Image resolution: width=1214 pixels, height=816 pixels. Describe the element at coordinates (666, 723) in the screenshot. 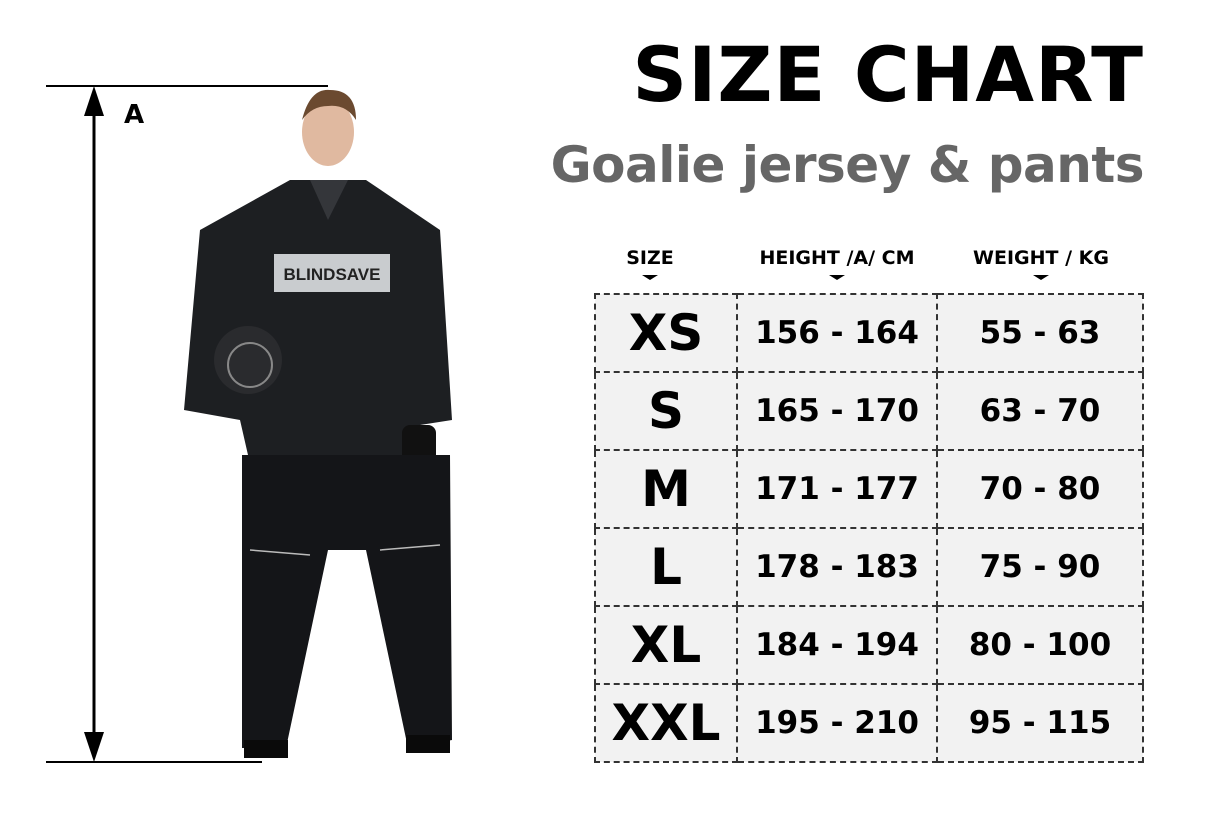

I see `size-cell: XXL` at that location.